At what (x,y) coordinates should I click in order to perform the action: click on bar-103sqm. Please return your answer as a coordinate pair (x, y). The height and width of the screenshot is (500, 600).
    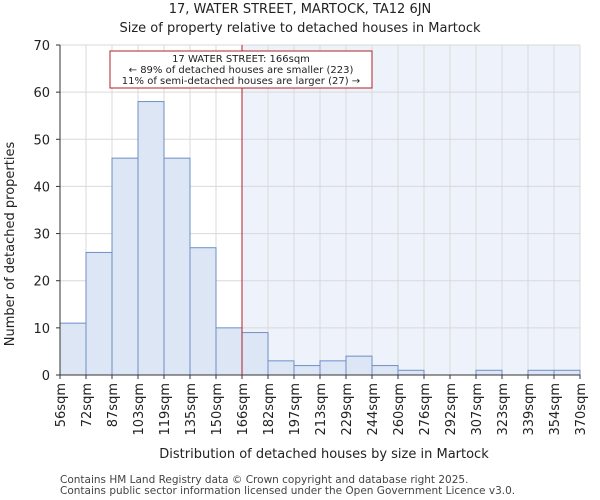
    Looking at the image, I should click on (151, 238).